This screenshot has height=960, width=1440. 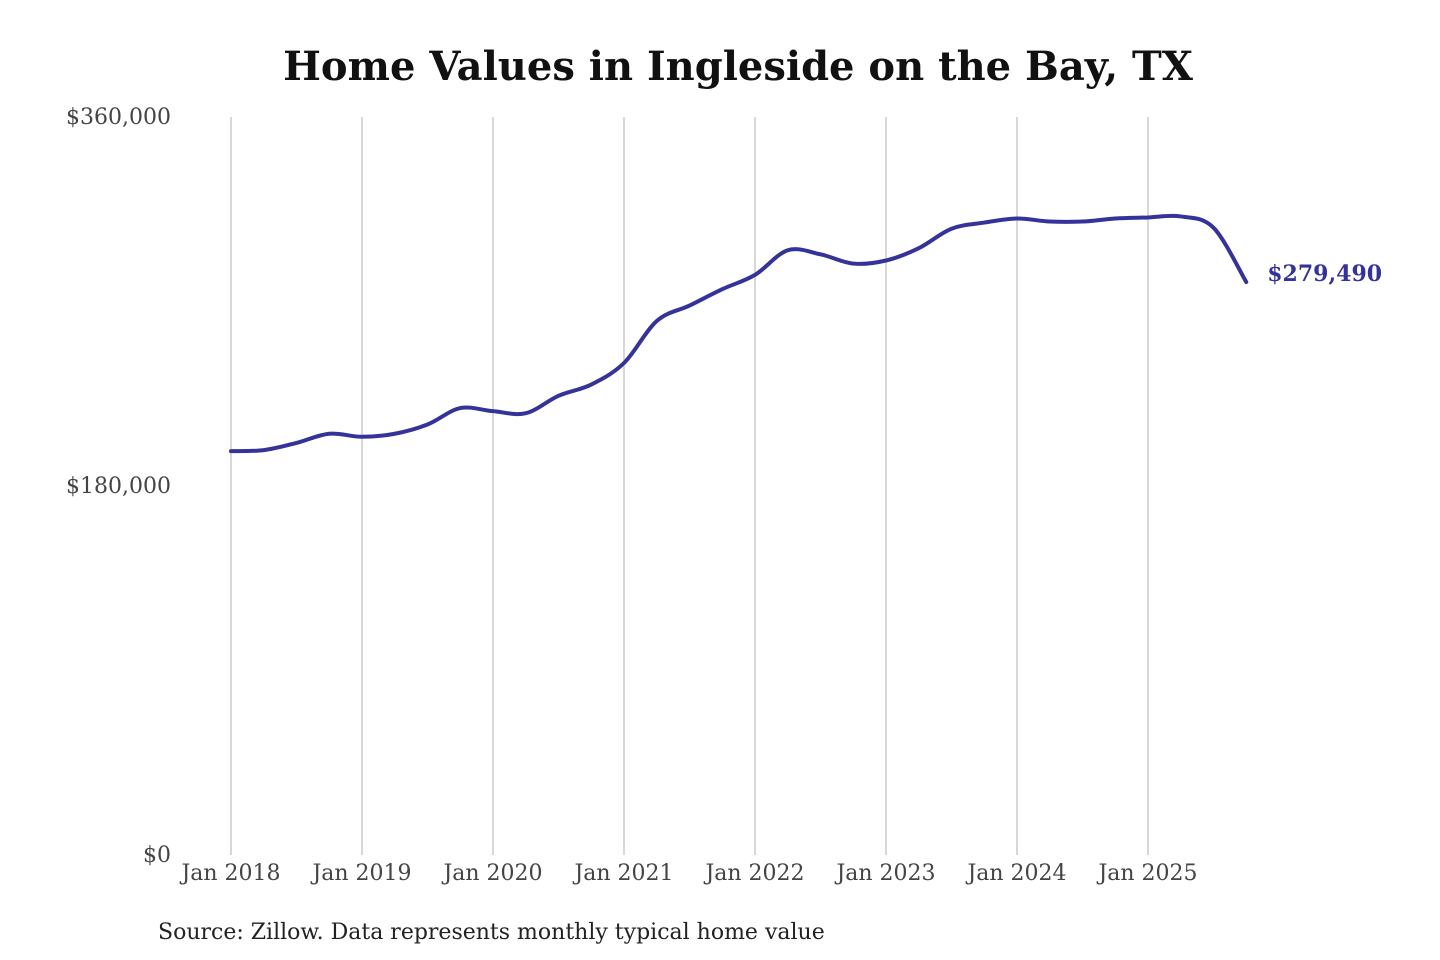 I want to click on chart-title: Home Values in Ingleside on the Bay, TX, so click(x=738, y=66).